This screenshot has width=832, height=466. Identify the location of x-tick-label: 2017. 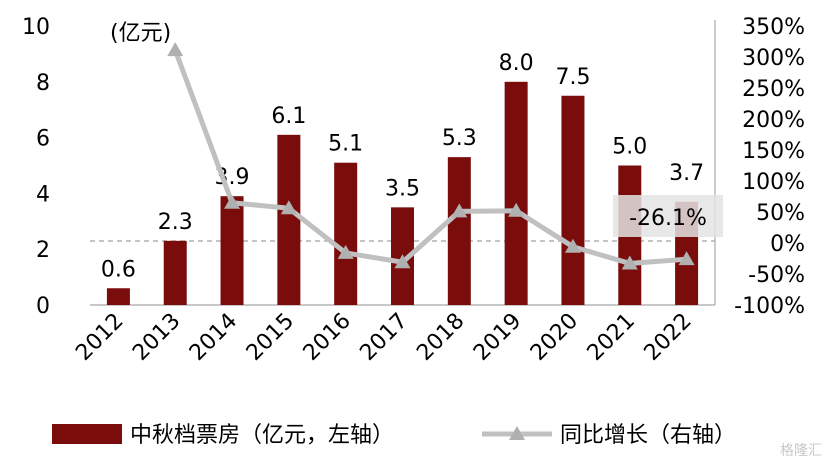
(383, 337).